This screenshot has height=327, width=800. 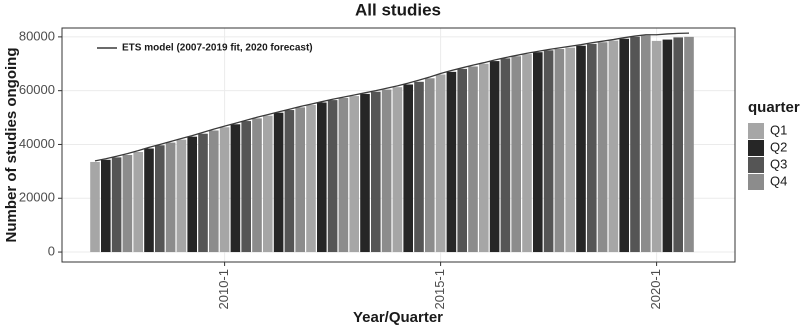 I want to click on legend-label: Q3, so click(x=778, y=163).